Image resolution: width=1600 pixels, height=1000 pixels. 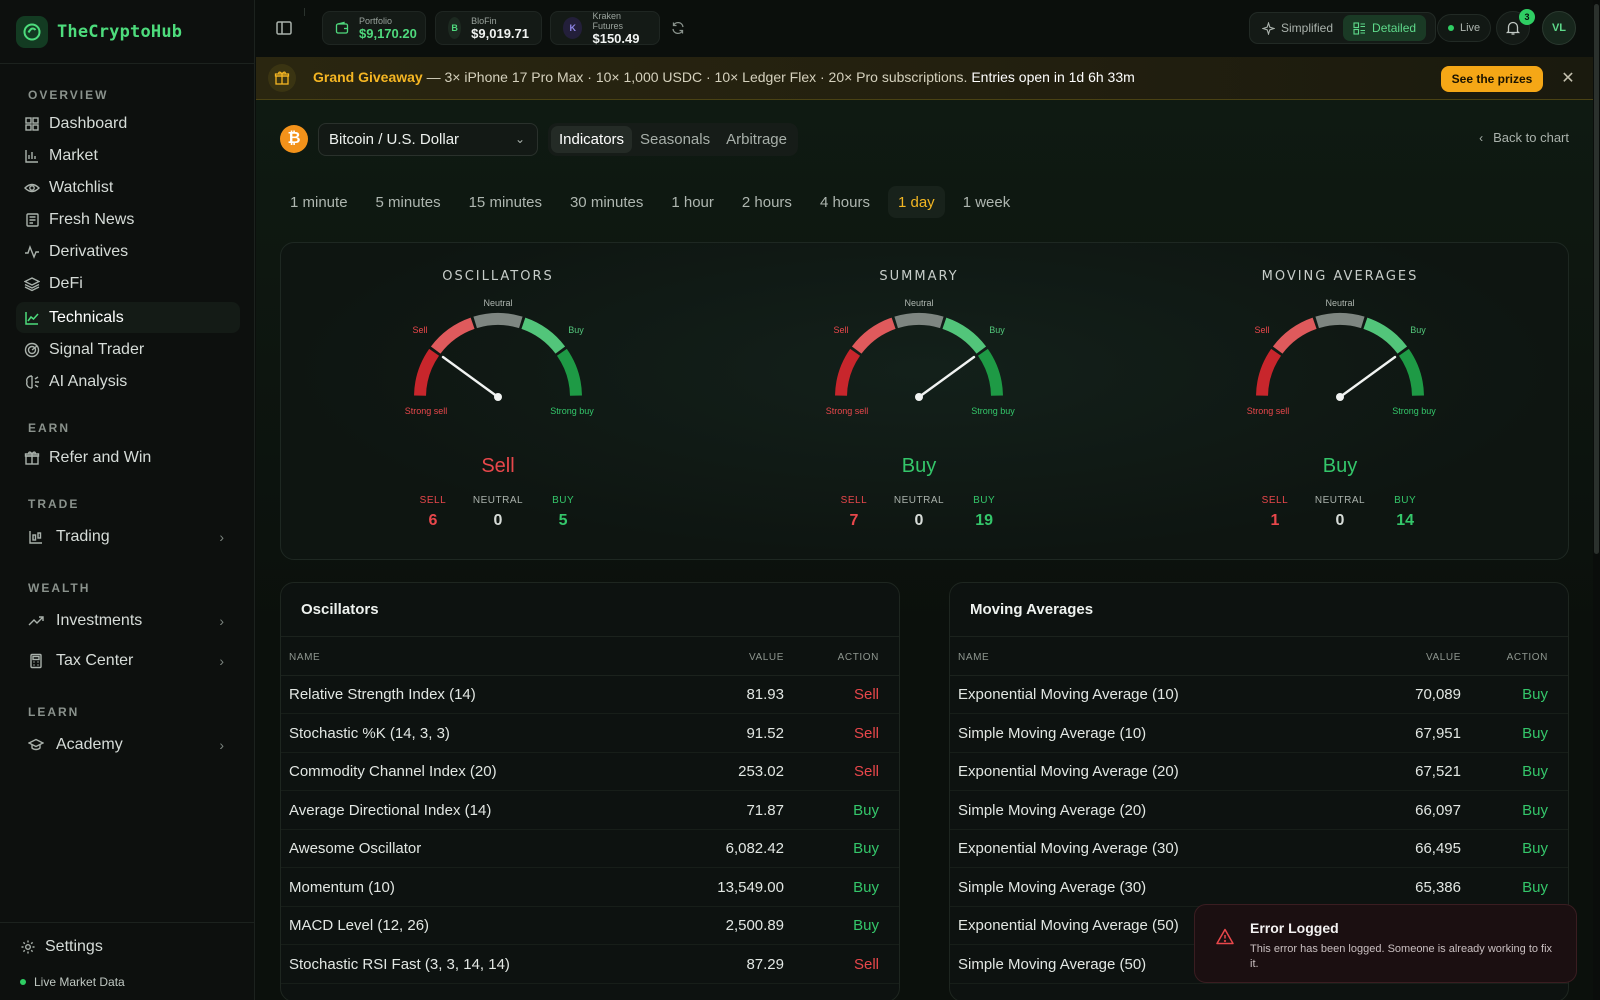 I want to click on sidebar-item-watchlist: Watchlist, so click(x=128, y=187).